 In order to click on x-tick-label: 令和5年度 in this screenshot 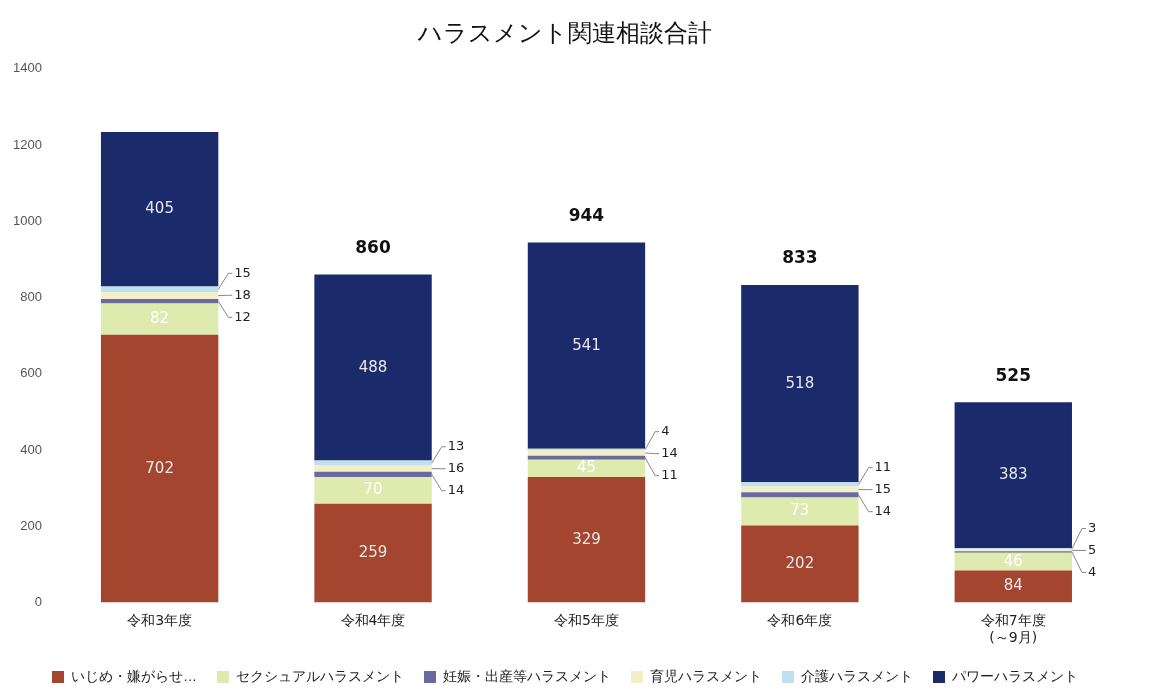, I will do `click(586, 620)`.